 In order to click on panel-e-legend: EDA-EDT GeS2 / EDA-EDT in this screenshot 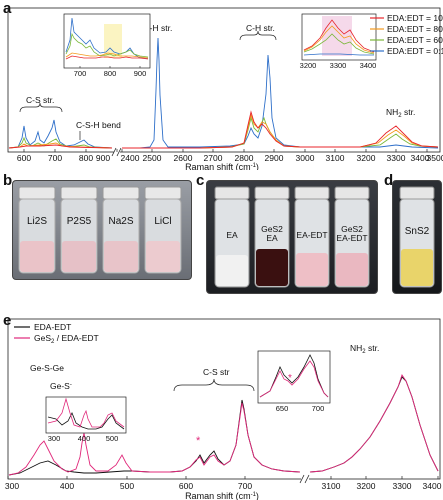, I will do `click(56, 333)`.